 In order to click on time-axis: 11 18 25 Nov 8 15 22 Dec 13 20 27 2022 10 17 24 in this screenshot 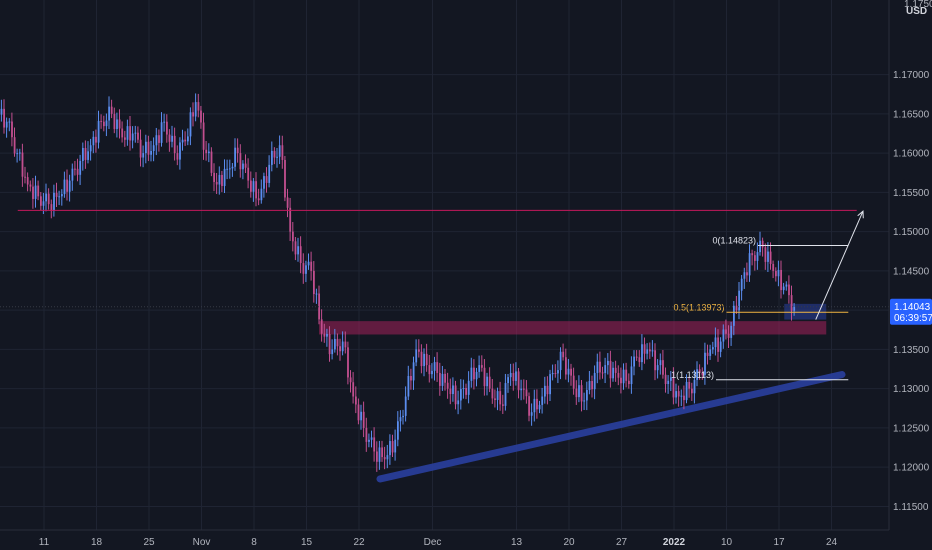, I will do `click(444, 538)`.